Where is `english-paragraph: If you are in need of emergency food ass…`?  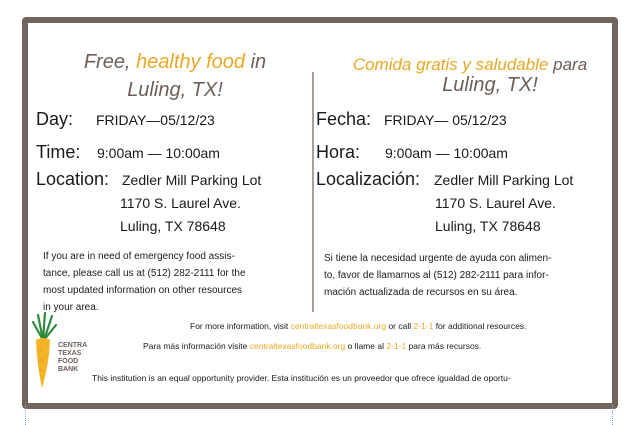 english-paragraph: If you are in need of emergency food ass… is located at coordinates (144, 282).